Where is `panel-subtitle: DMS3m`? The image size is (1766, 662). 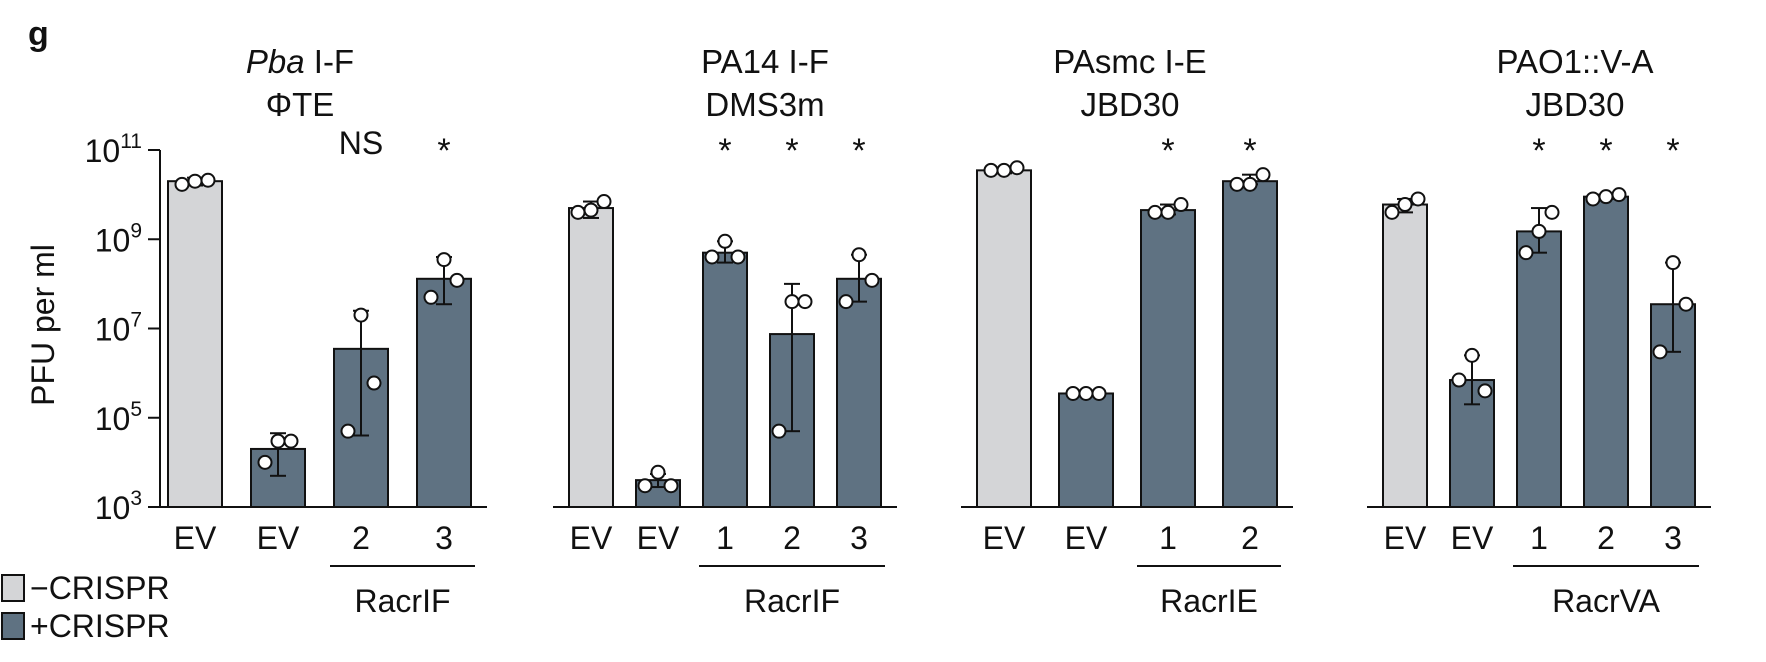 panel-subtitle: DMS3m is located at coordinates (764, 104).